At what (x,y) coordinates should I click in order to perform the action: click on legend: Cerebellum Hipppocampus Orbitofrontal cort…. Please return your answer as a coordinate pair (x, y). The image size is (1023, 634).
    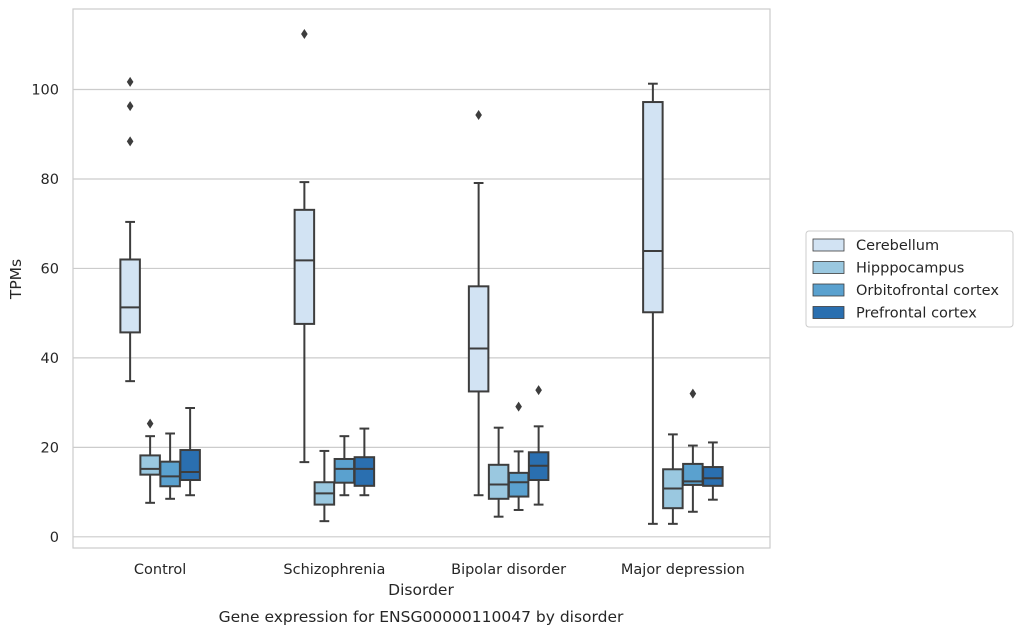
    Looking at the image, I should click on (909, 279).